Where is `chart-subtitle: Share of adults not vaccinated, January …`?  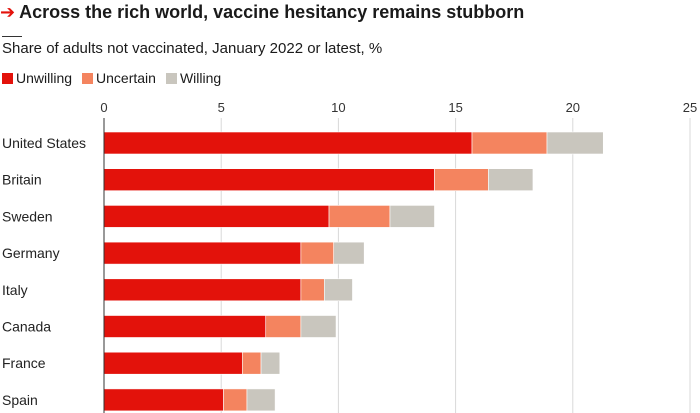 chart-subtitle: Share of adults not vaccinated, January … is located at coordinates (192, 48).